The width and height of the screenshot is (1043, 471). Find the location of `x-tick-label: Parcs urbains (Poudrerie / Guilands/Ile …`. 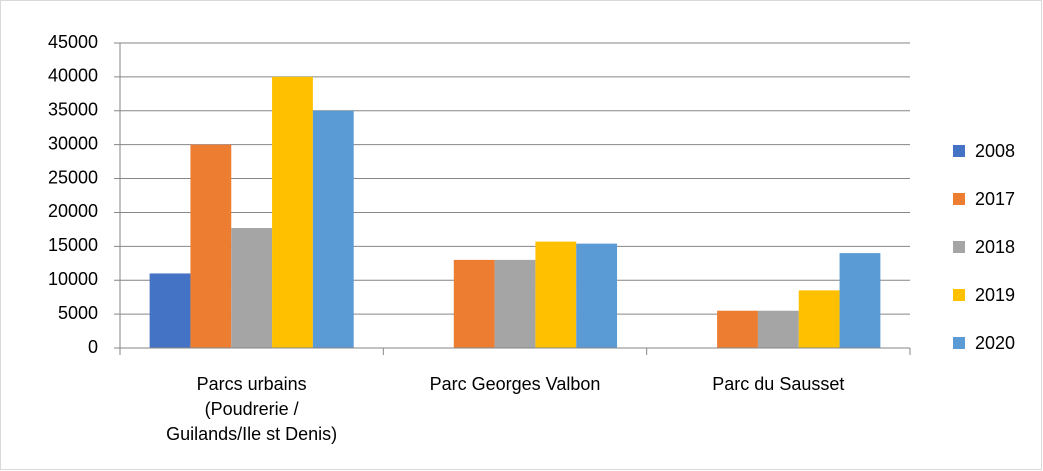

x-tick-label: Parcs urbains (Poudrerie / Guilands/Ile … is located at coordinates (252, 409).